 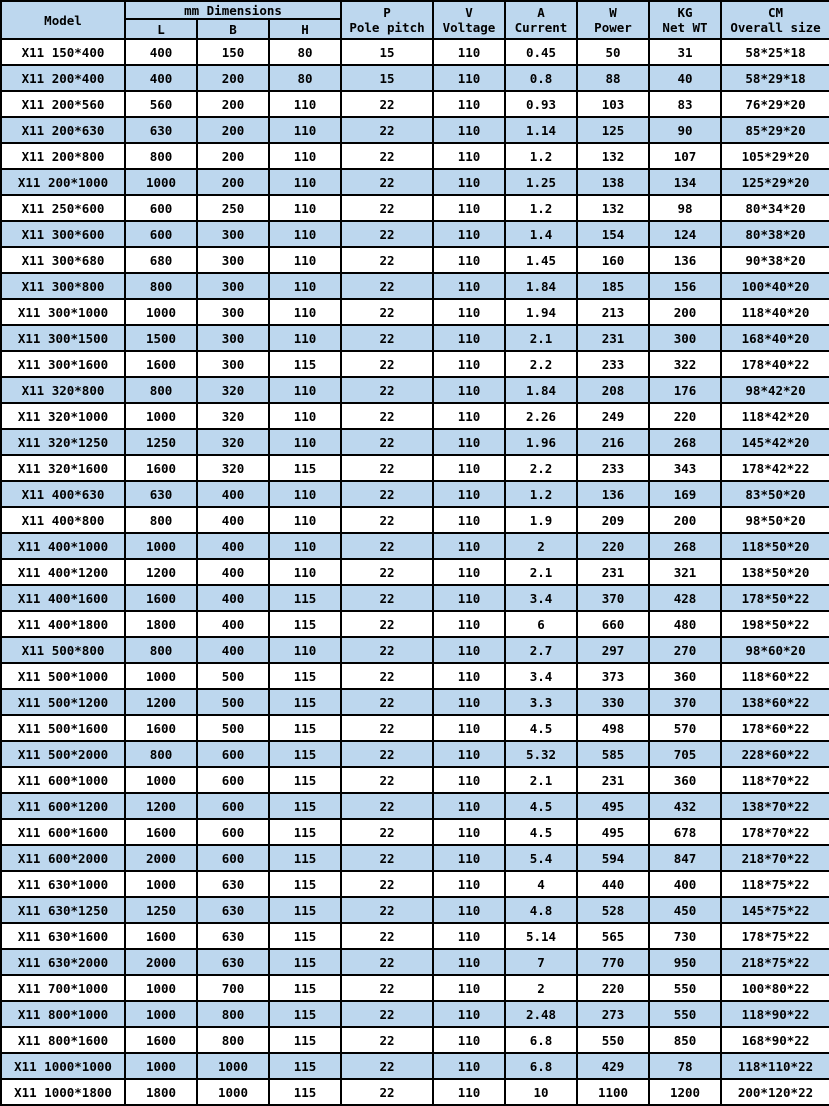 I want to click on cell-net-weight: 322, so click(x=685, y=364).